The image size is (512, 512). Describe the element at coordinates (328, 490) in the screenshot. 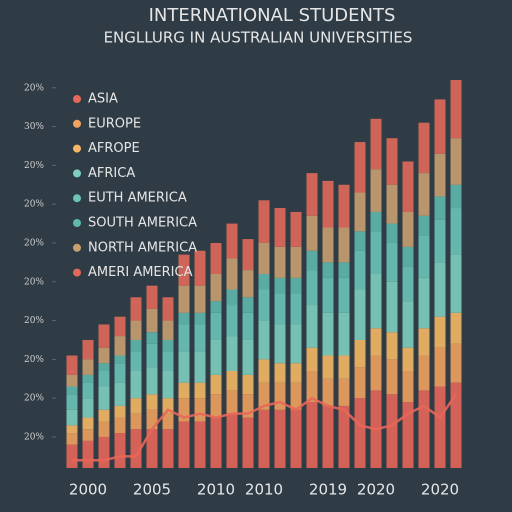

I see `x-tick-label: 2019` at that location.